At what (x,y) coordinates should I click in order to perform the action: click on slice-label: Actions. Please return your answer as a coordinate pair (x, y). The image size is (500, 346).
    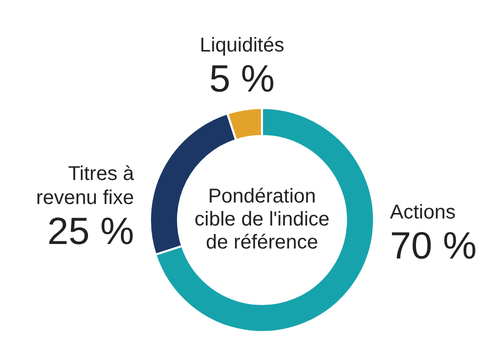
    Looking at the image, I should click on (423, 213).